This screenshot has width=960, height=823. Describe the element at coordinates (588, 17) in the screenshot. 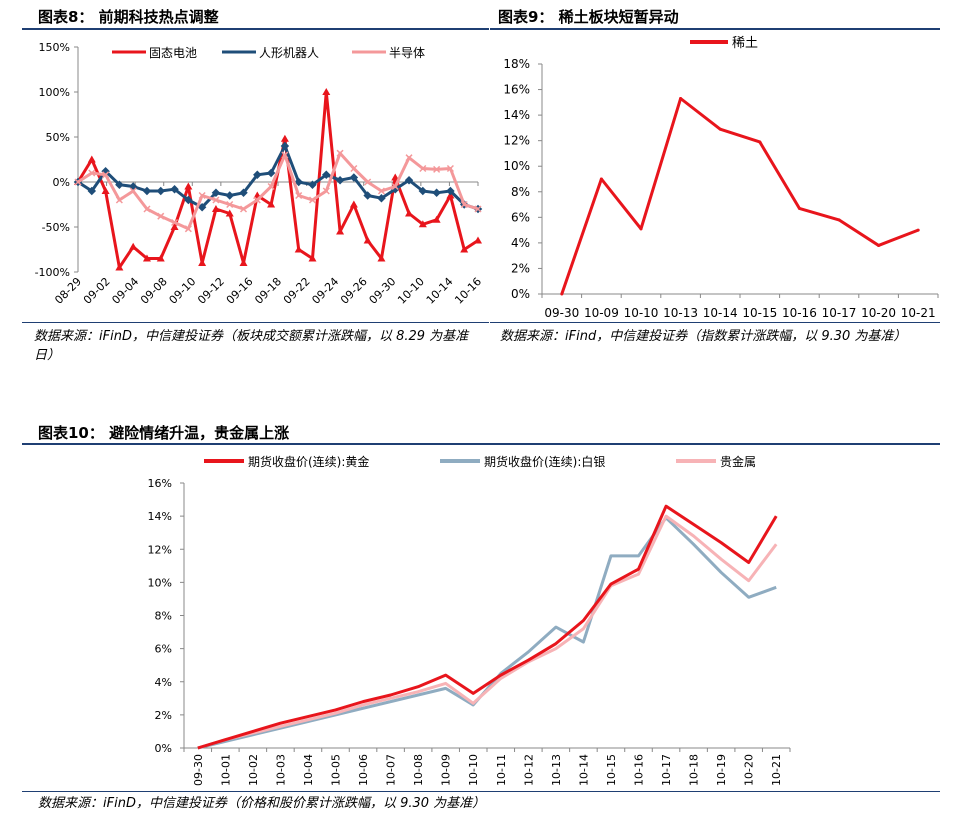

I see `chart9-title: 图表9： 稀土板块短暂异动` at that location.